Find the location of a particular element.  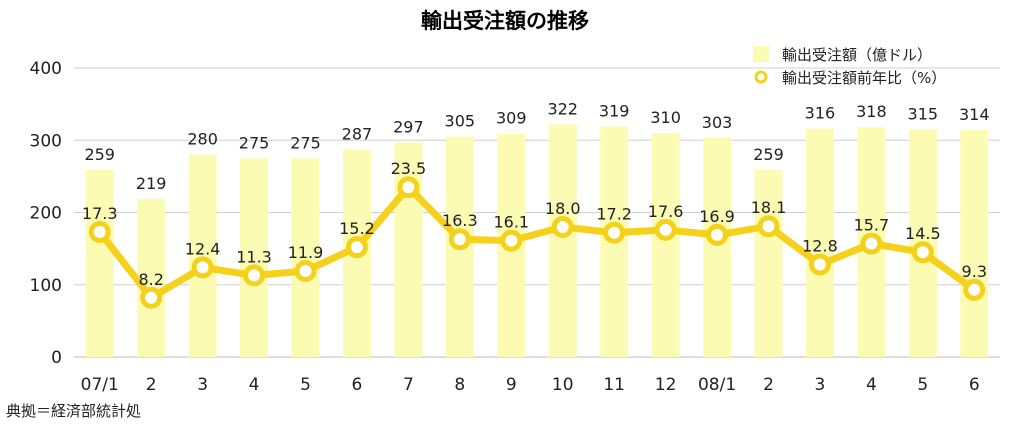

y-tick-label: 300 is located at coordinates (46, 141).